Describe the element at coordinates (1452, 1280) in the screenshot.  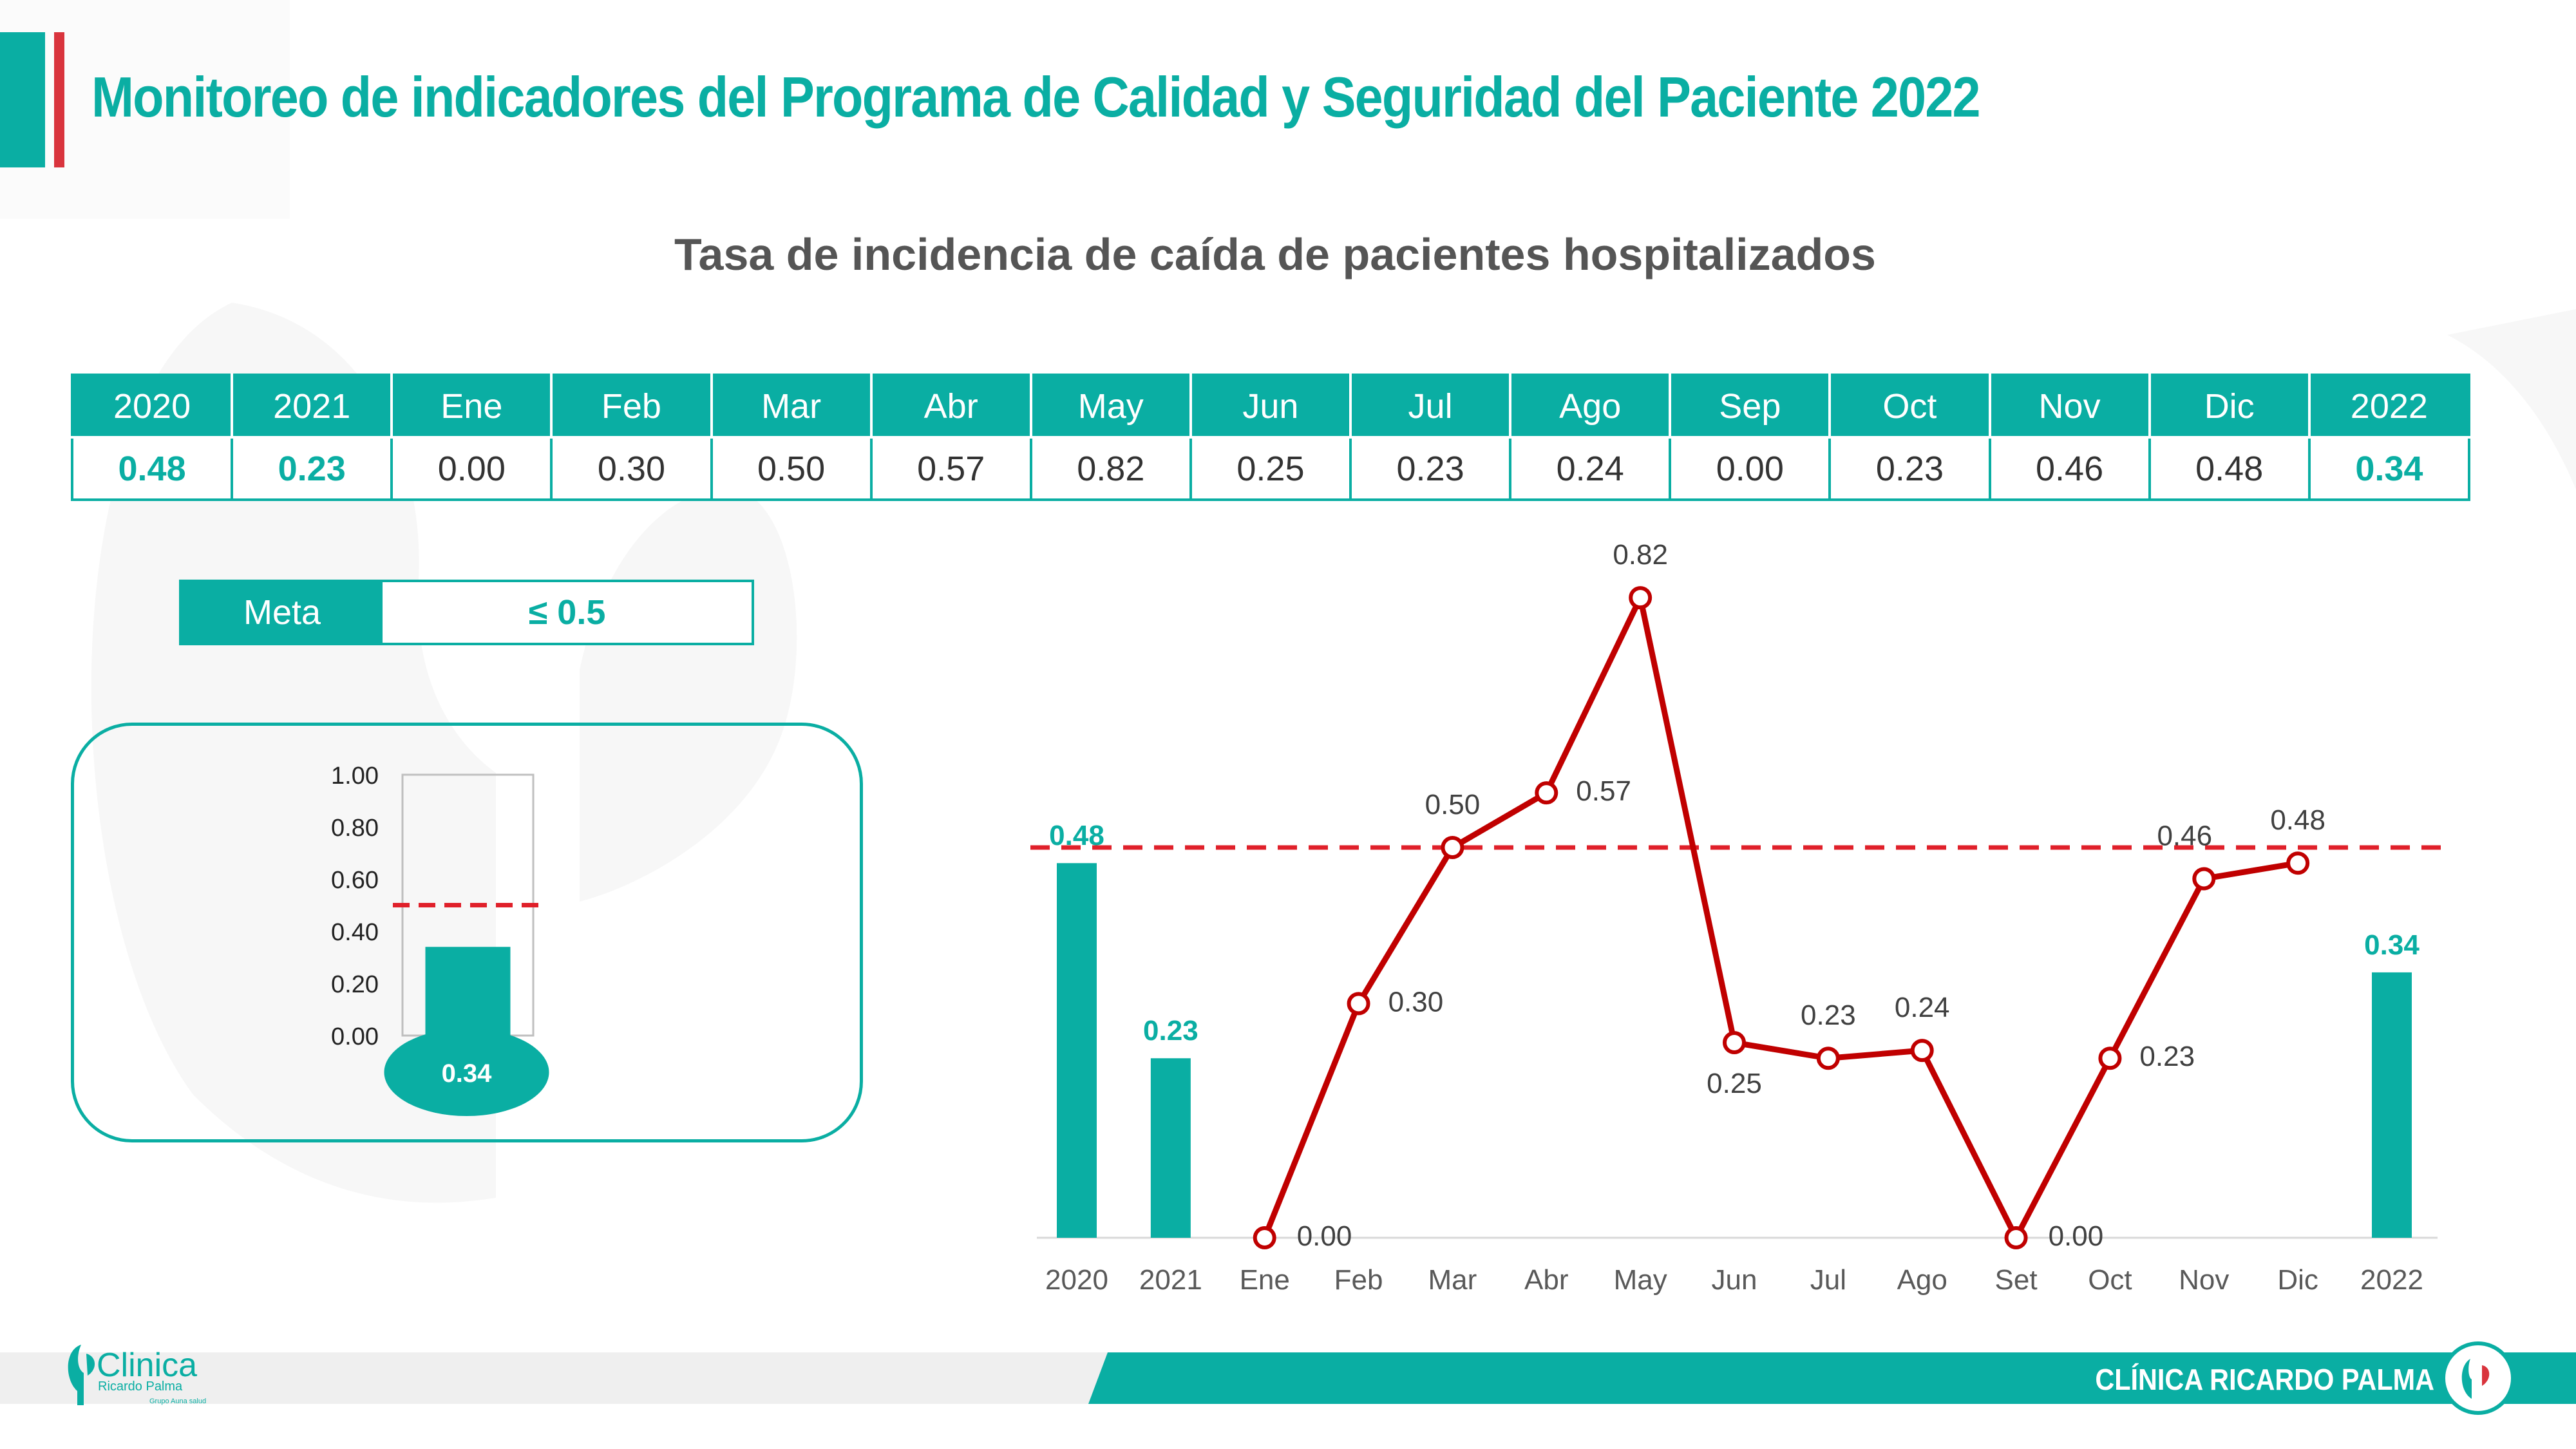
I see `x-tick-label: Mar` at that location.